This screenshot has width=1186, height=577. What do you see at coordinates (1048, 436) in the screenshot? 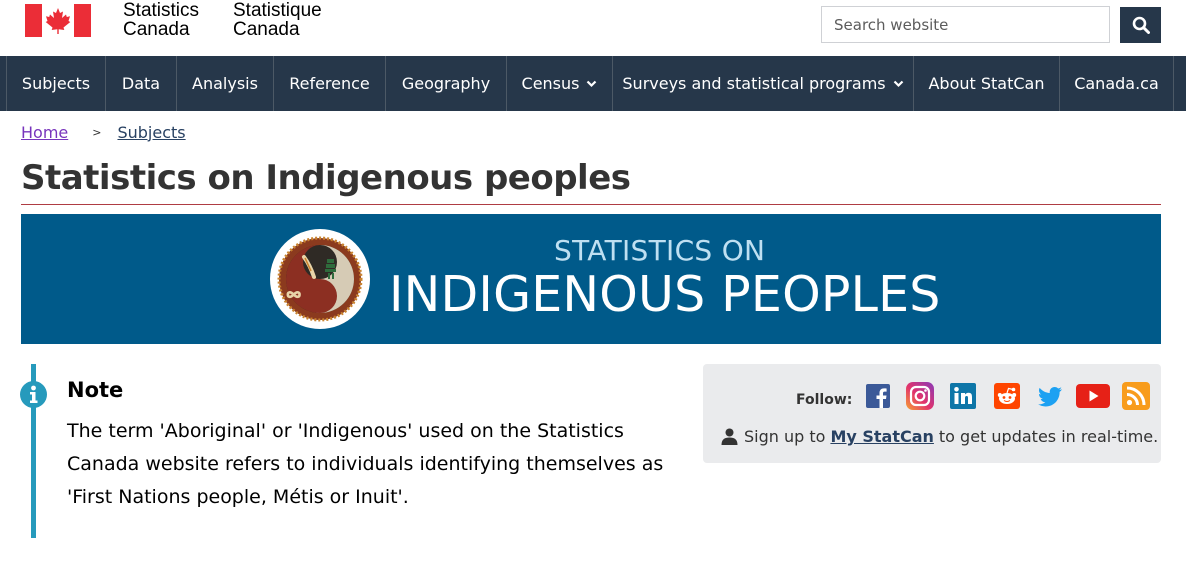
I see `signup-suffix: to get updates in real-time.` at bounding box center [1048, 436].